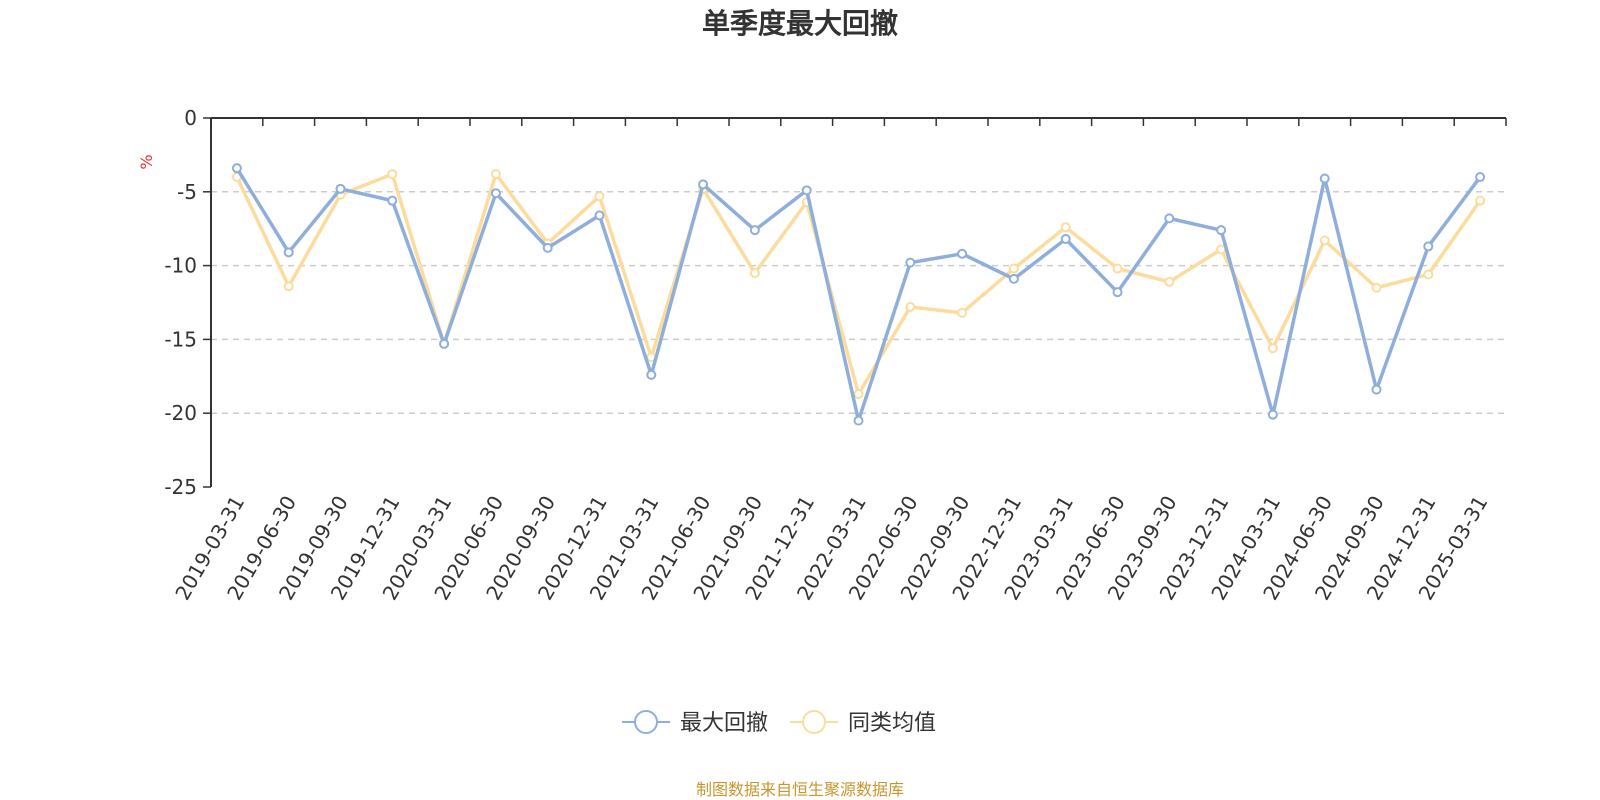  What do you see at coordinates (180, 339) in the screenshot?
I see `y-tick-label: -15` at bounding box center [180, 339].